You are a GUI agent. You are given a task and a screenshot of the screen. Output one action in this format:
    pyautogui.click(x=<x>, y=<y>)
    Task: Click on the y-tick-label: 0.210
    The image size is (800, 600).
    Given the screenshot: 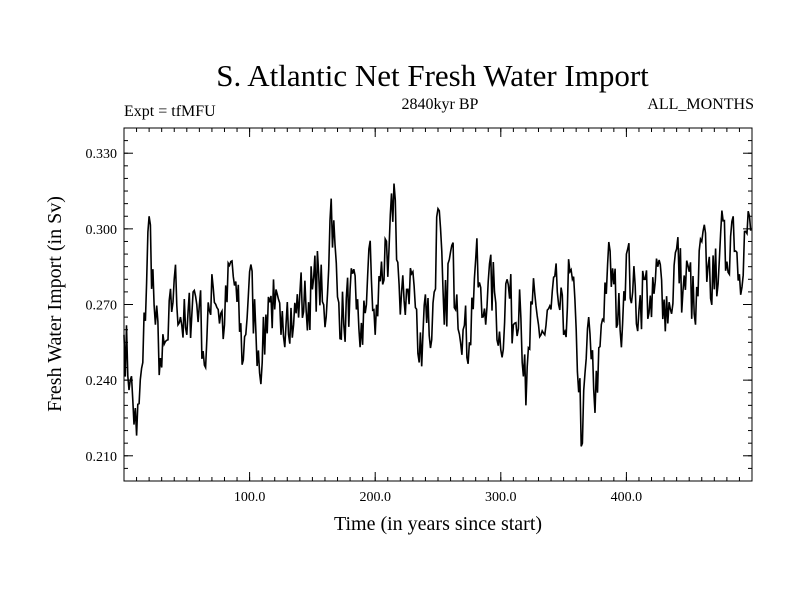 What is the action you would take?
    pyautogui.click(x=102, y=457)
    